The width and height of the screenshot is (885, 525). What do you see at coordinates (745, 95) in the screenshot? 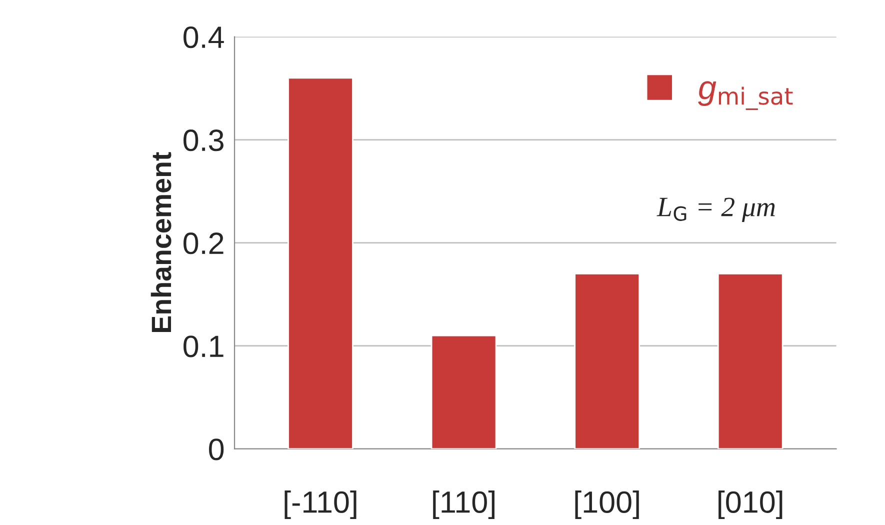
I see `legend-label: g$_{mi_sat}$` at bounding box center [745, 95].